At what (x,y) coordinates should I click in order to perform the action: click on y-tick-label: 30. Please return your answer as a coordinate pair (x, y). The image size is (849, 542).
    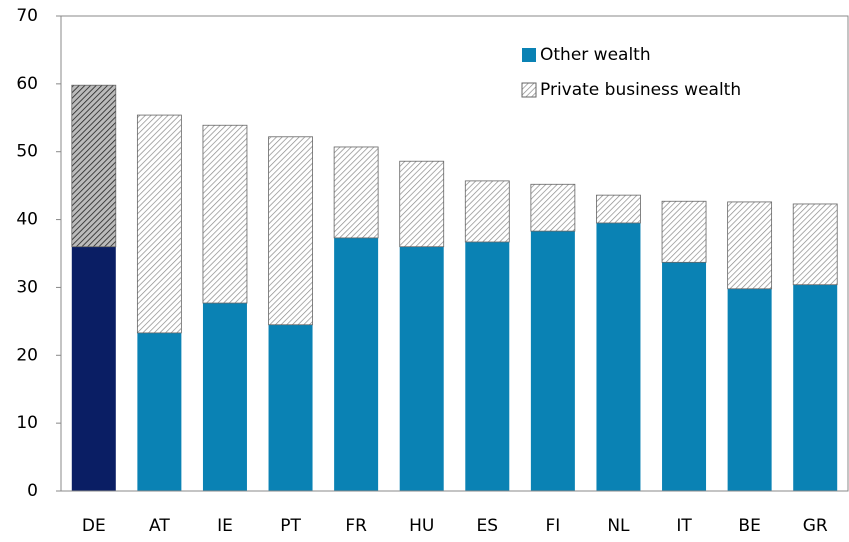
    Looking at the image, I should click on (27, 287).